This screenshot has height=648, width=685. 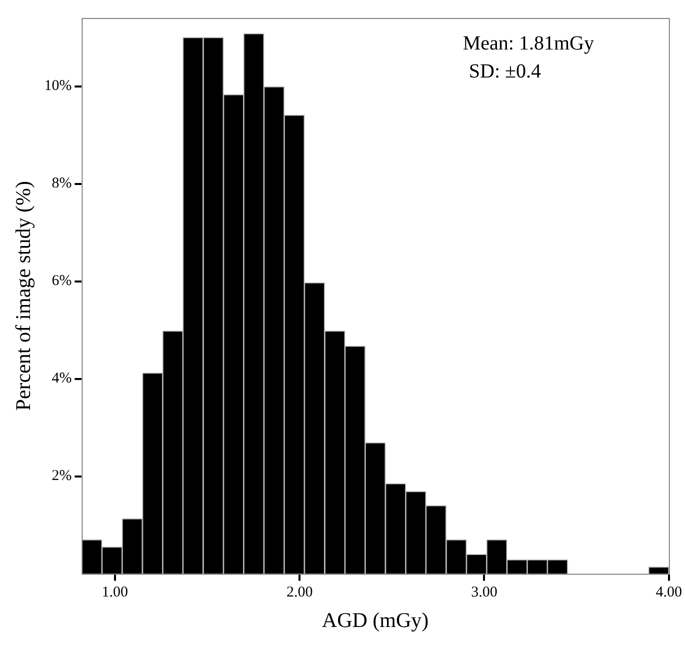 What do you see at coordinates (669, 592) in the screenshot?
I see `x-tick-label: 4.00` at bounding box center [669, 592].